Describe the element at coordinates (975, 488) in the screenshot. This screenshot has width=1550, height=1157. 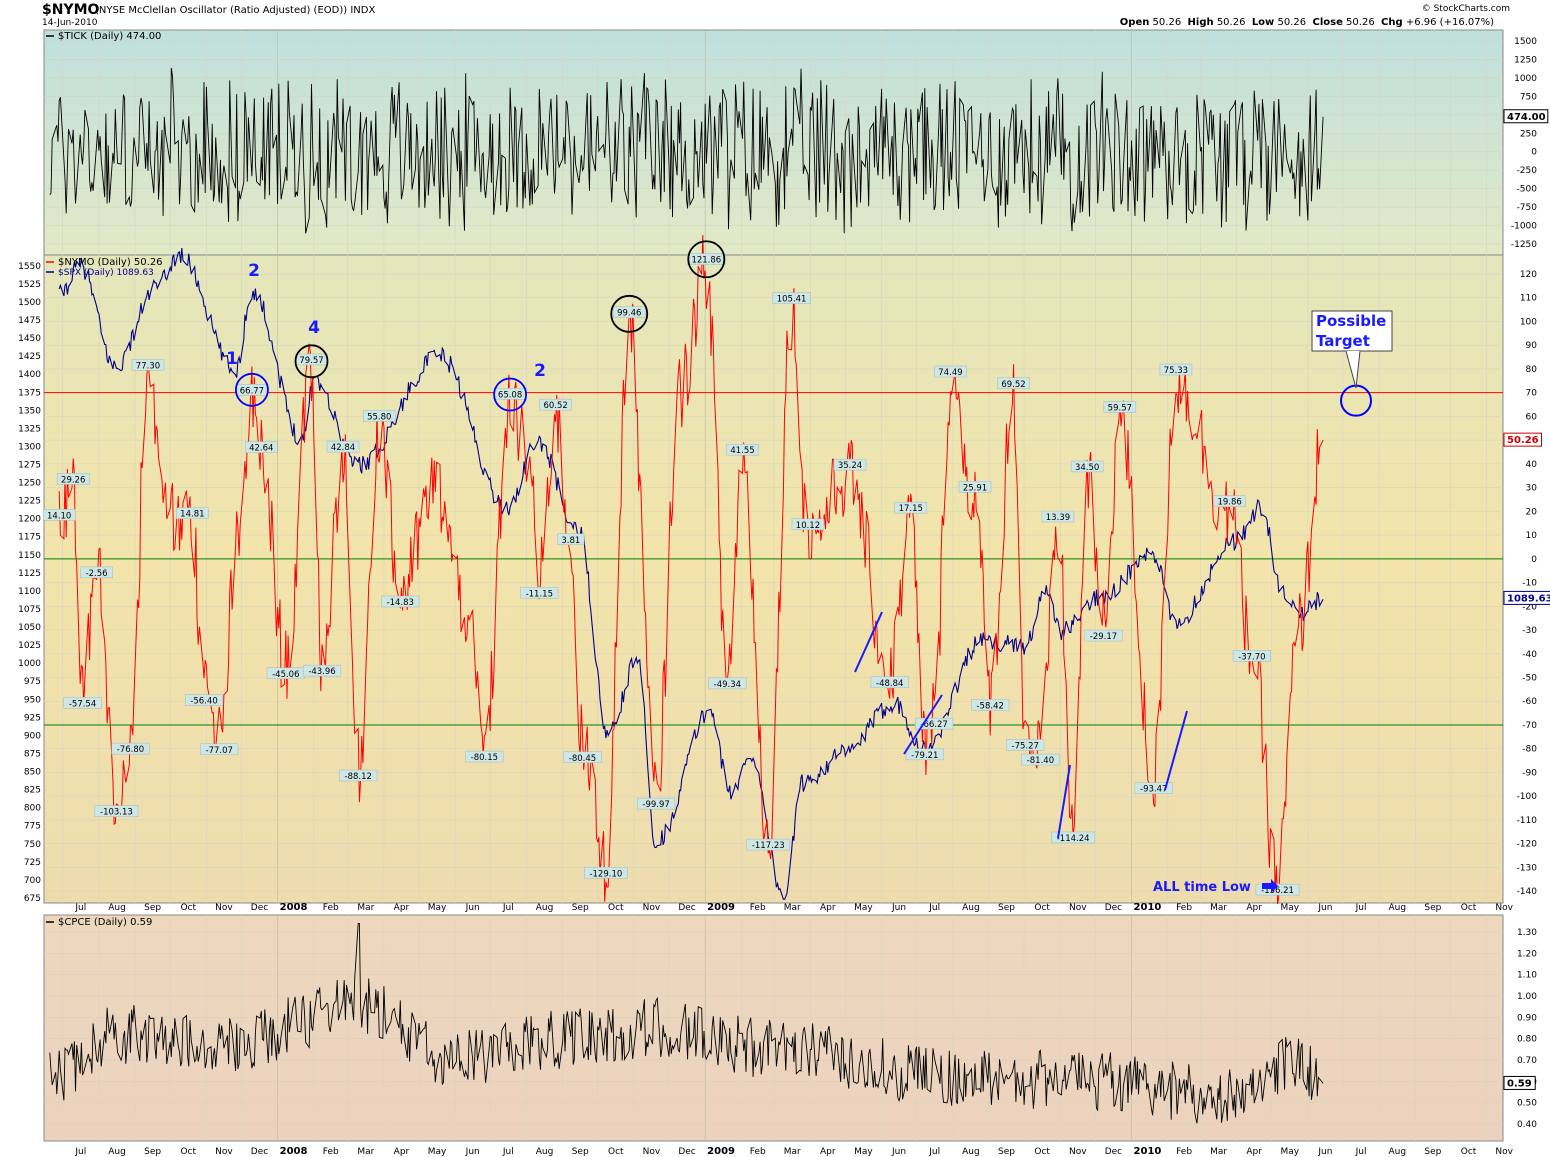
I see `nymo-value-label: 25.91` at that location.